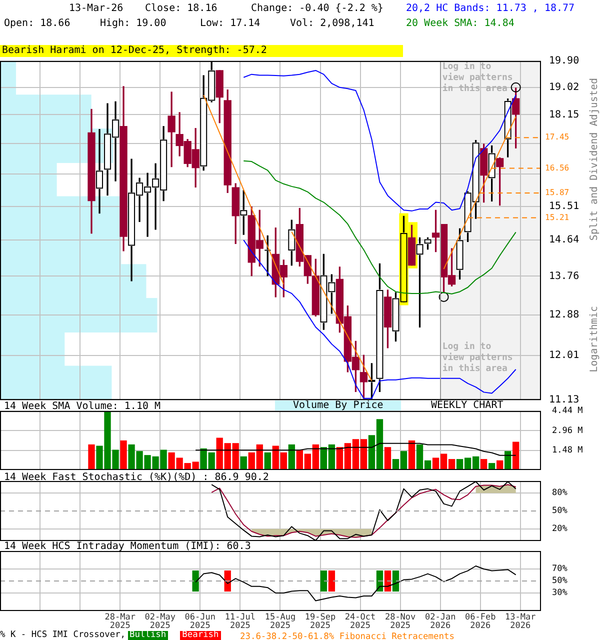 The width and height of the screenshot is (600, 640). I want to click on y-tick-label: 15.51, so click(564, 206).